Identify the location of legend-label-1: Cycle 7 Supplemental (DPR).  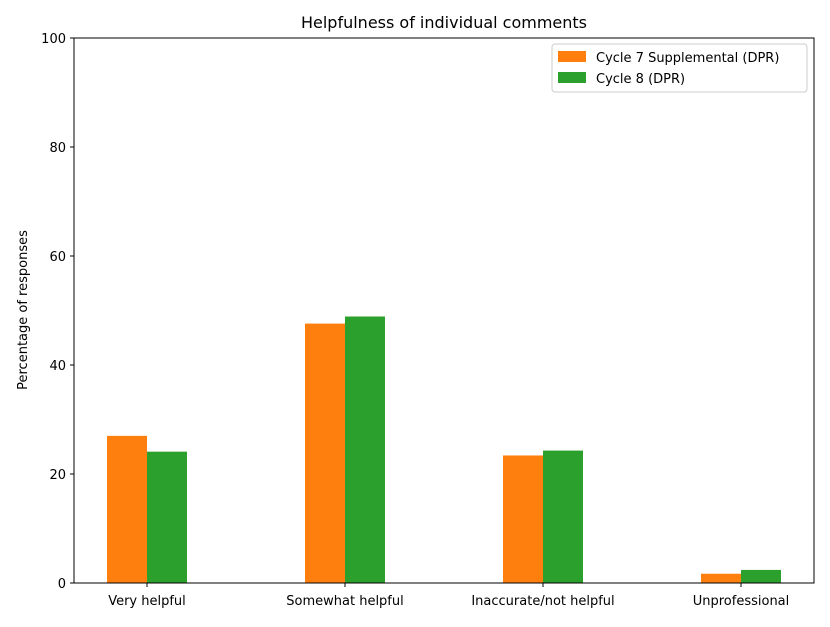
(687, 58).